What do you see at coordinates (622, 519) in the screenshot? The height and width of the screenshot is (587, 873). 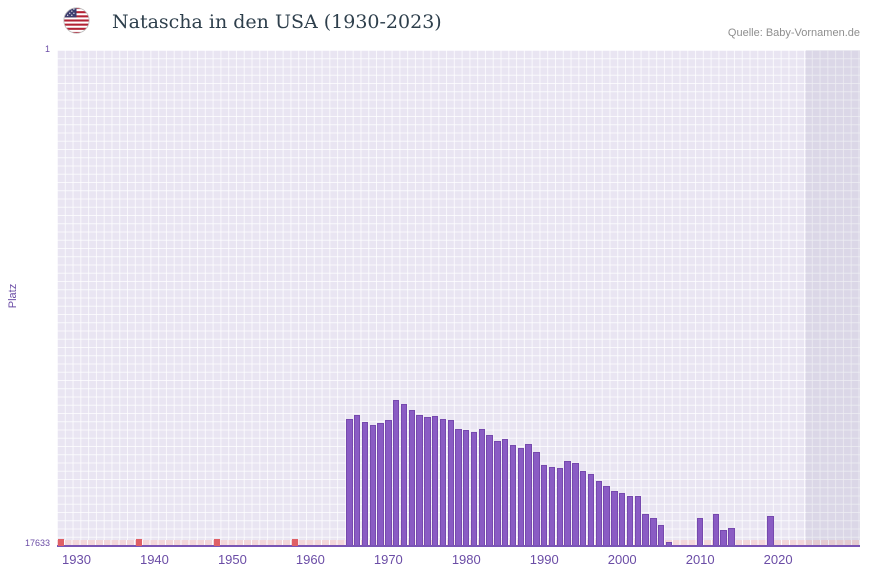 I see `bar-2000` at bounding box center [622, 519].